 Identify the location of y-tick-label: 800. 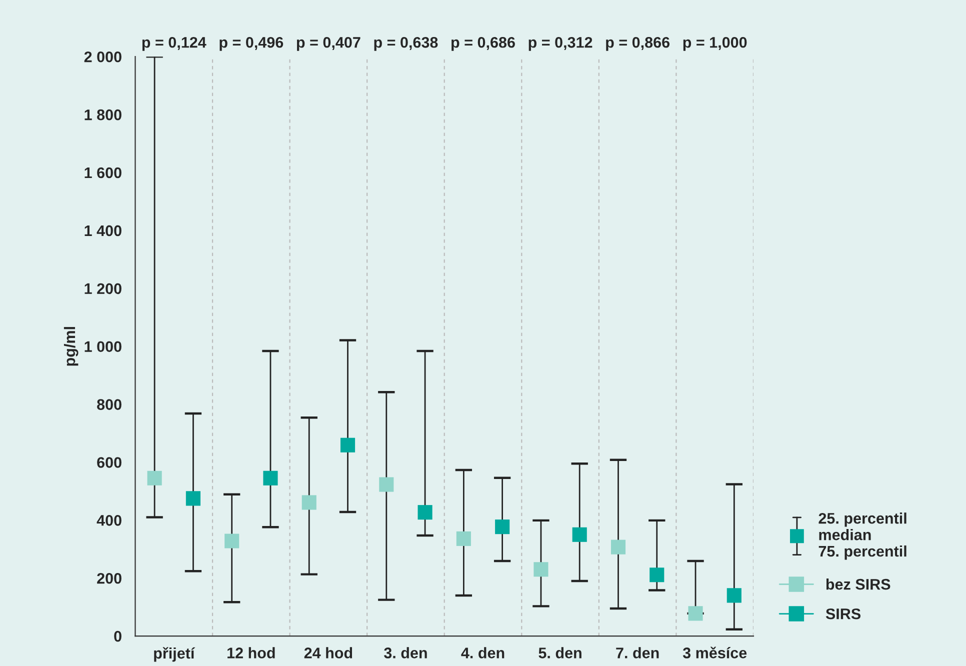
(109, 404).